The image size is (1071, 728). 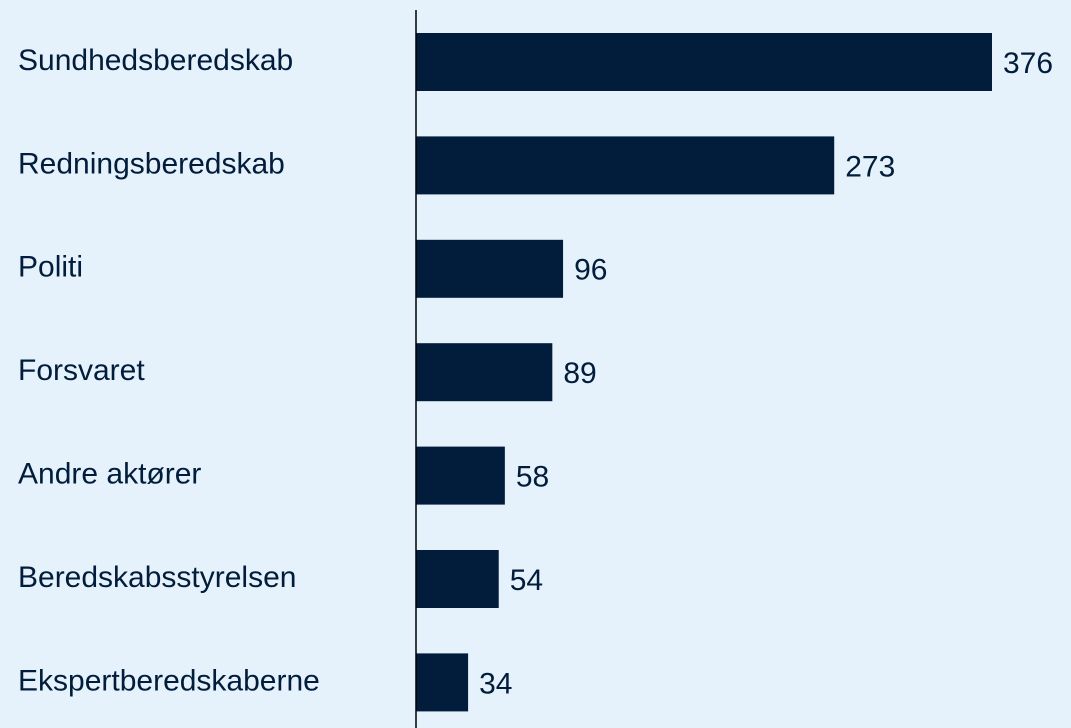 I want to click on value-label: 89, so click(x=579, y=373).